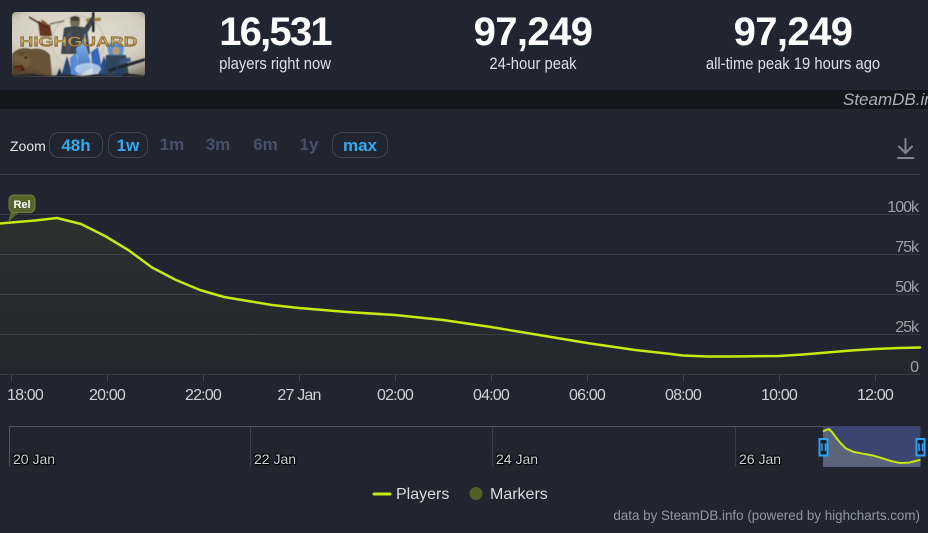  What do you see at coordinates (21, 205) in the screenshot?
I see `svg-text: Rel` at bounding box center [21, 205].